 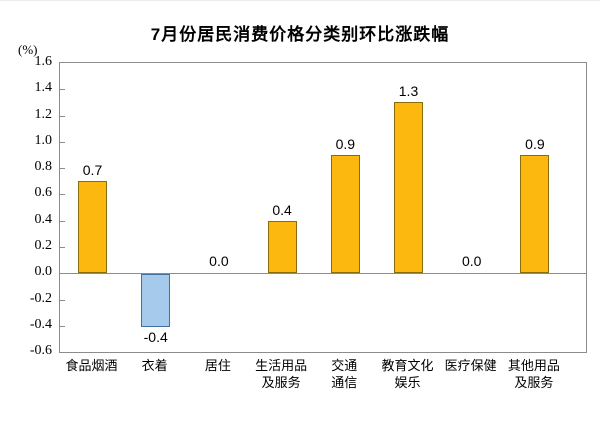 I want to click on x-axis-category-label-line: 食品烟酒, so click(x=91, y=365).